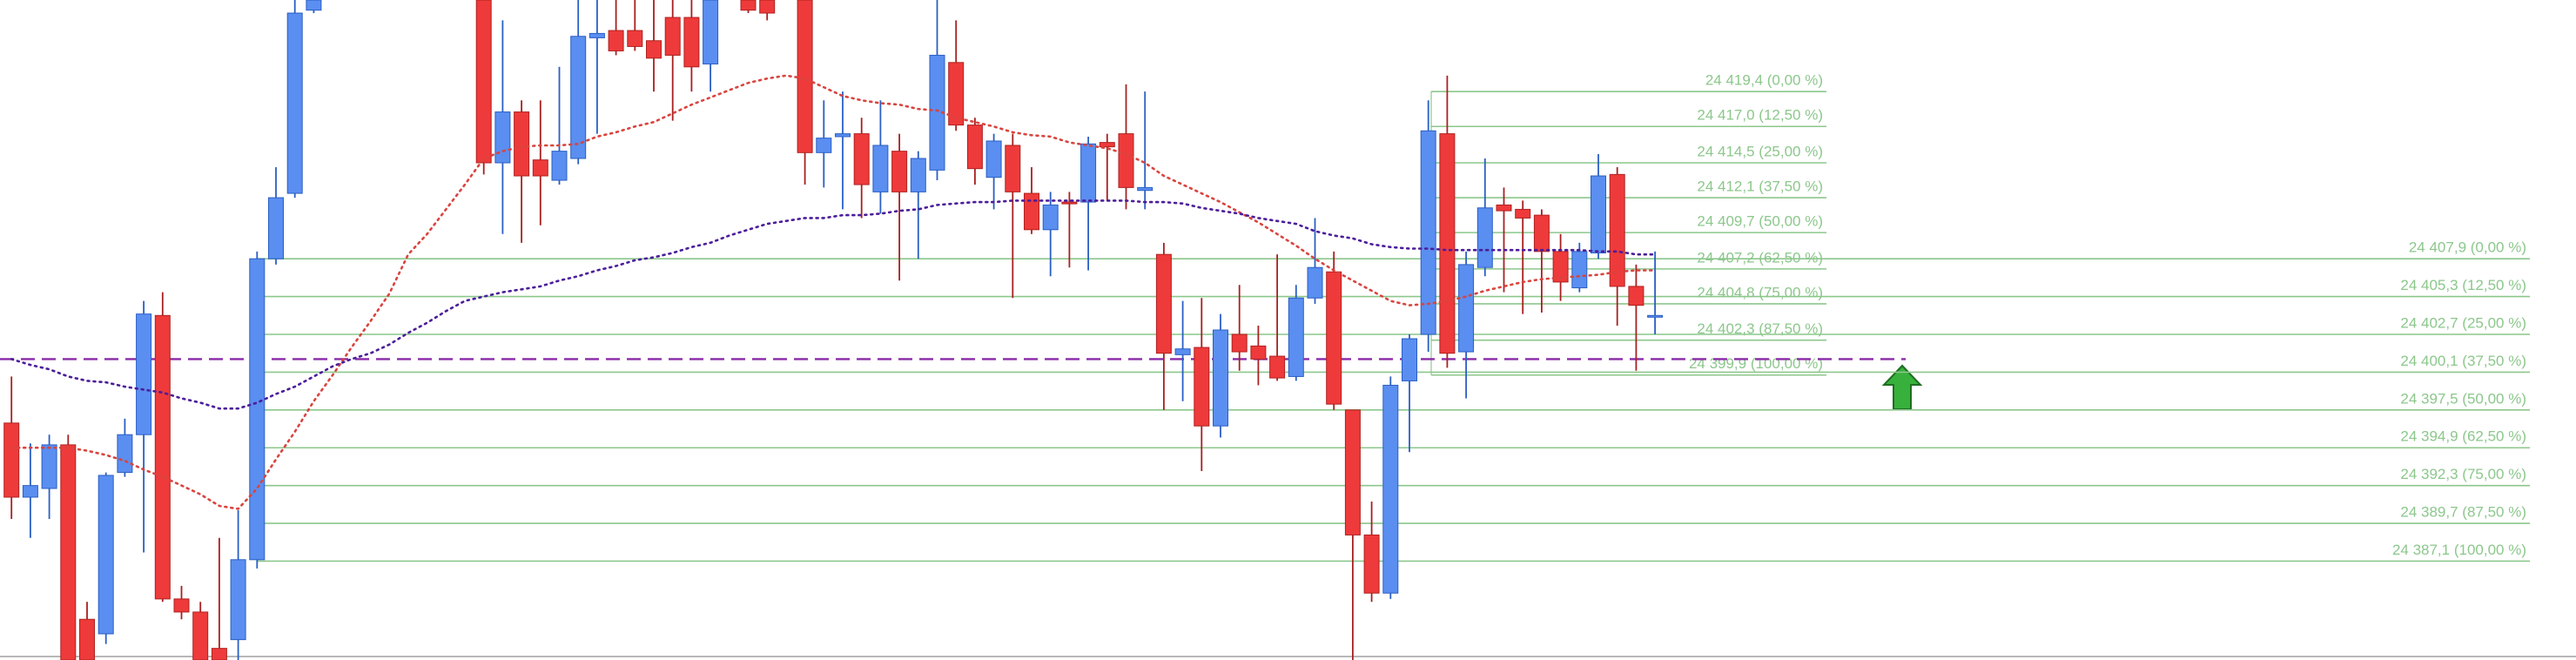 This screenshot has width=2576, height=660. I want to click on fib-label: 24 414,5 (25,00 %), so click(1760, 151).